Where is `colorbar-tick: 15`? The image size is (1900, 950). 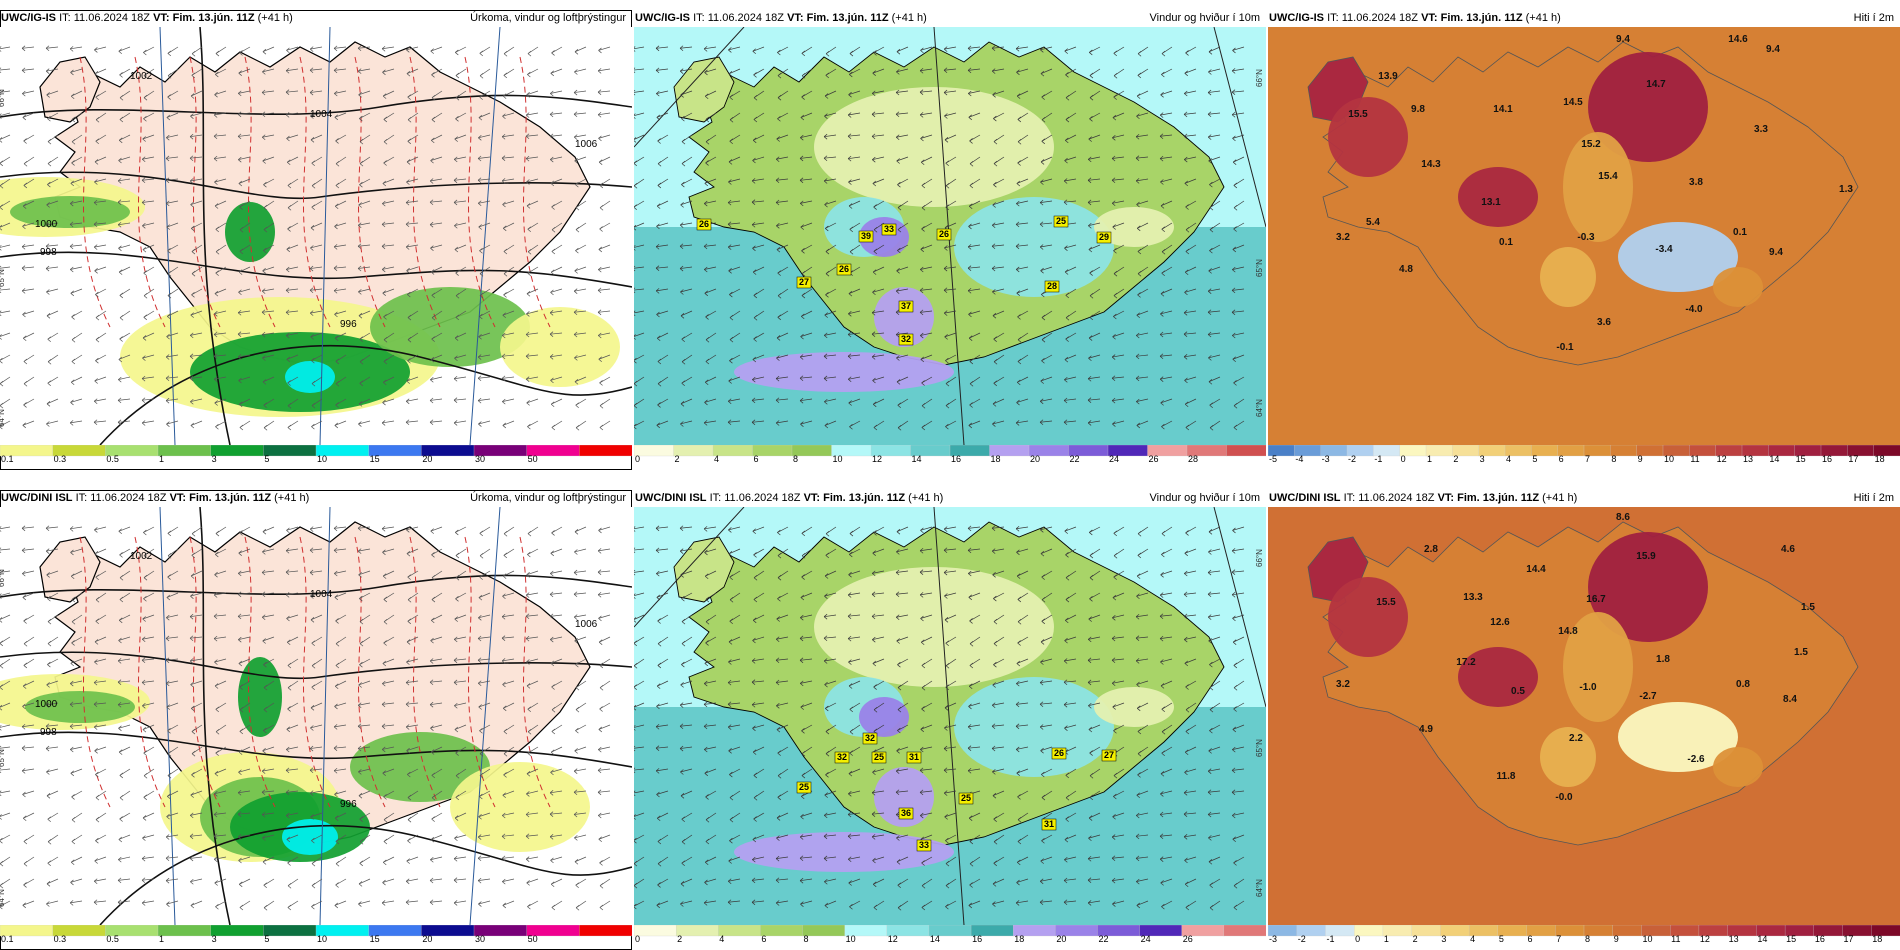 colorbar-tick: 15 is located at coordinates (375, 938).